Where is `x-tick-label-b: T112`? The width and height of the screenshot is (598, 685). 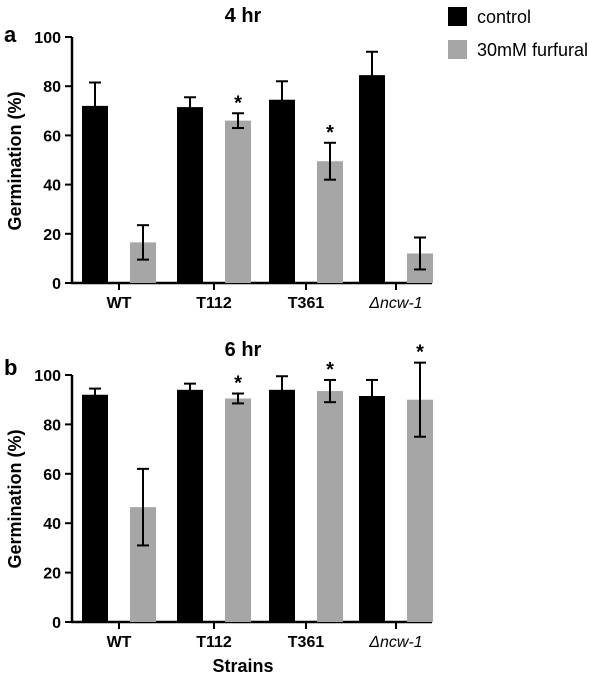 x-tick-label-b: T112 is located at coordinates (214, 642).